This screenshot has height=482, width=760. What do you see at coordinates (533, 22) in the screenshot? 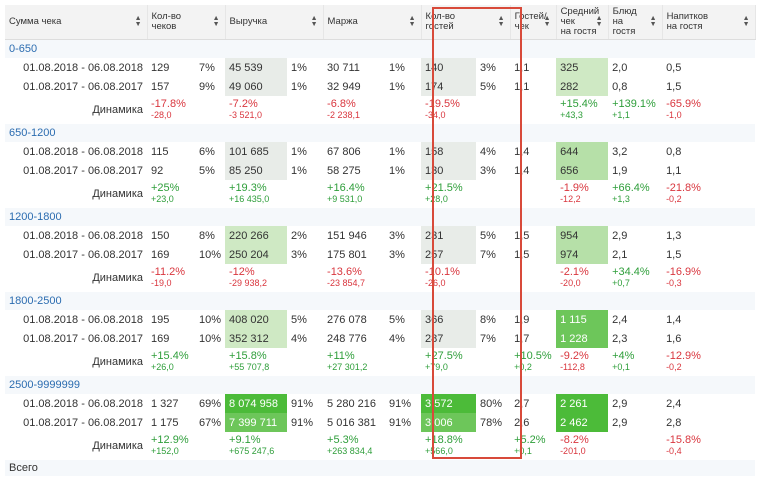
I see `column-header-guests-per-check: Гостей/ чек ▲ ▼` at bounding box center [533, 22].